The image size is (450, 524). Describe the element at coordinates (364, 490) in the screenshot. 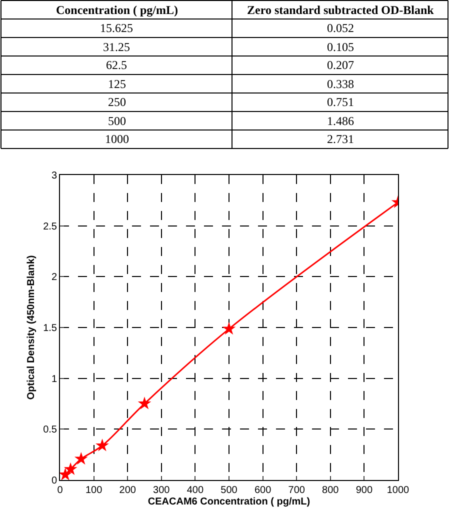

I see `x-tick-label: 900` at that location.